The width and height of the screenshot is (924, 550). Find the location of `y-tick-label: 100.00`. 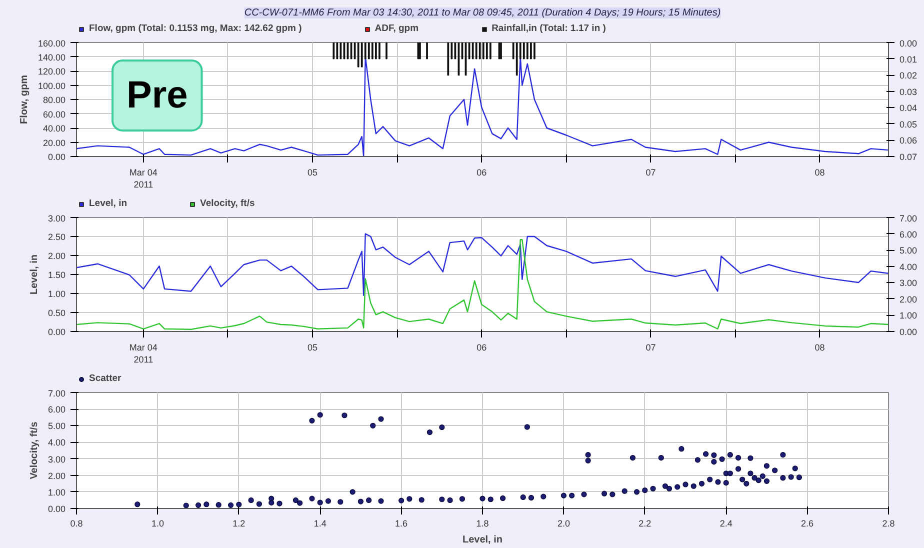

y-tick-label: 100.00 is located at coordinates (52, 85).